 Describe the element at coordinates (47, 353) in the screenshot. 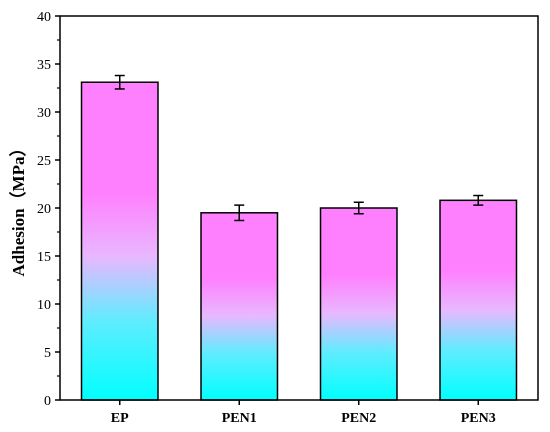

I see `y-tick-label-5: 5` at that location.